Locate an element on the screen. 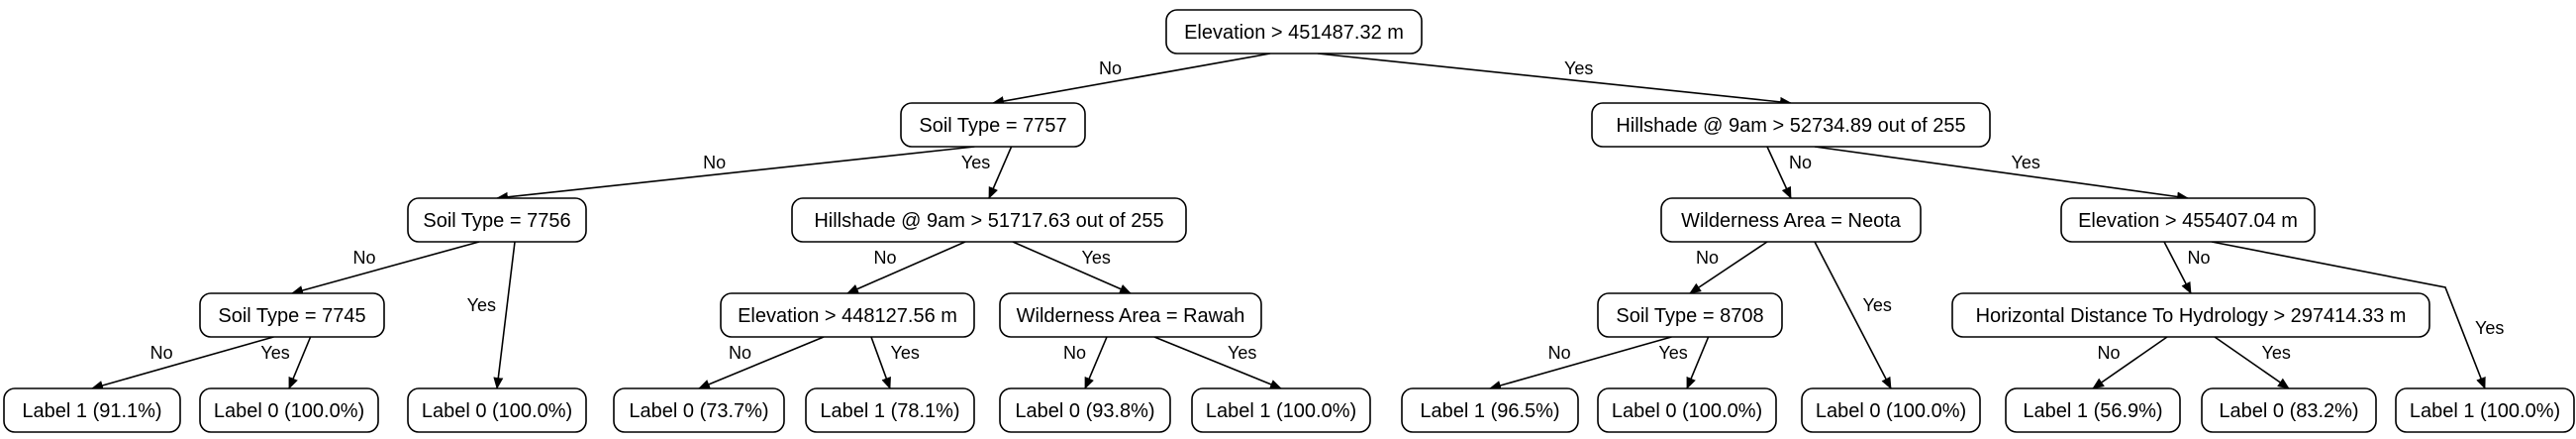 Image resolution: width=2576 pixels, height=439 pixels. edge-n6-n13 is located at coordinates (2178, 267).